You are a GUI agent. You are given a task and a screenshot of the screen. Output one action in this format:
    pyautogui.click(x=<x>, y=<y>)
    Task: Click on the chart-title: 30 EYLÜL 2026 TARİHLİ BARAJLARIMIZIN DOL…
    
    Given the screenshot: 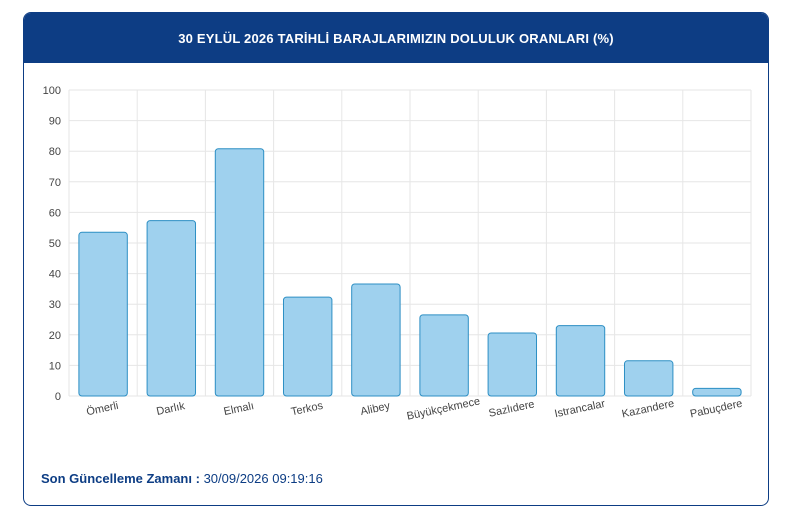 What is the action you would take?
    pyautogui.click(x=396, y=38)
    